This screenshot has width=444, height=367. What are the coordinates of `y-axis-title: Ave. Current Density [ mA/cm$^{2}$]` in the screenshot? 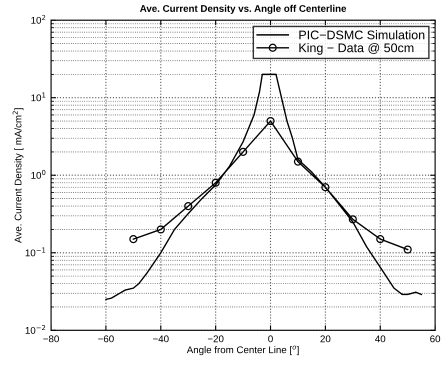 It's located at (18, 175).